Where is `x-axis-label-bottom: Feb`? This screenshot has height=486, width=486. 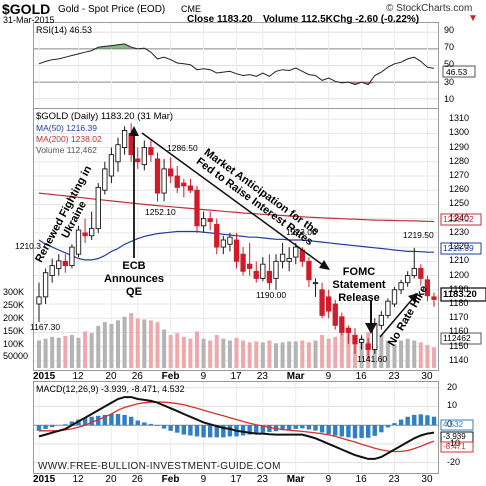
x-axis-label-bottom: Feb is located at coordinates (170, 479).